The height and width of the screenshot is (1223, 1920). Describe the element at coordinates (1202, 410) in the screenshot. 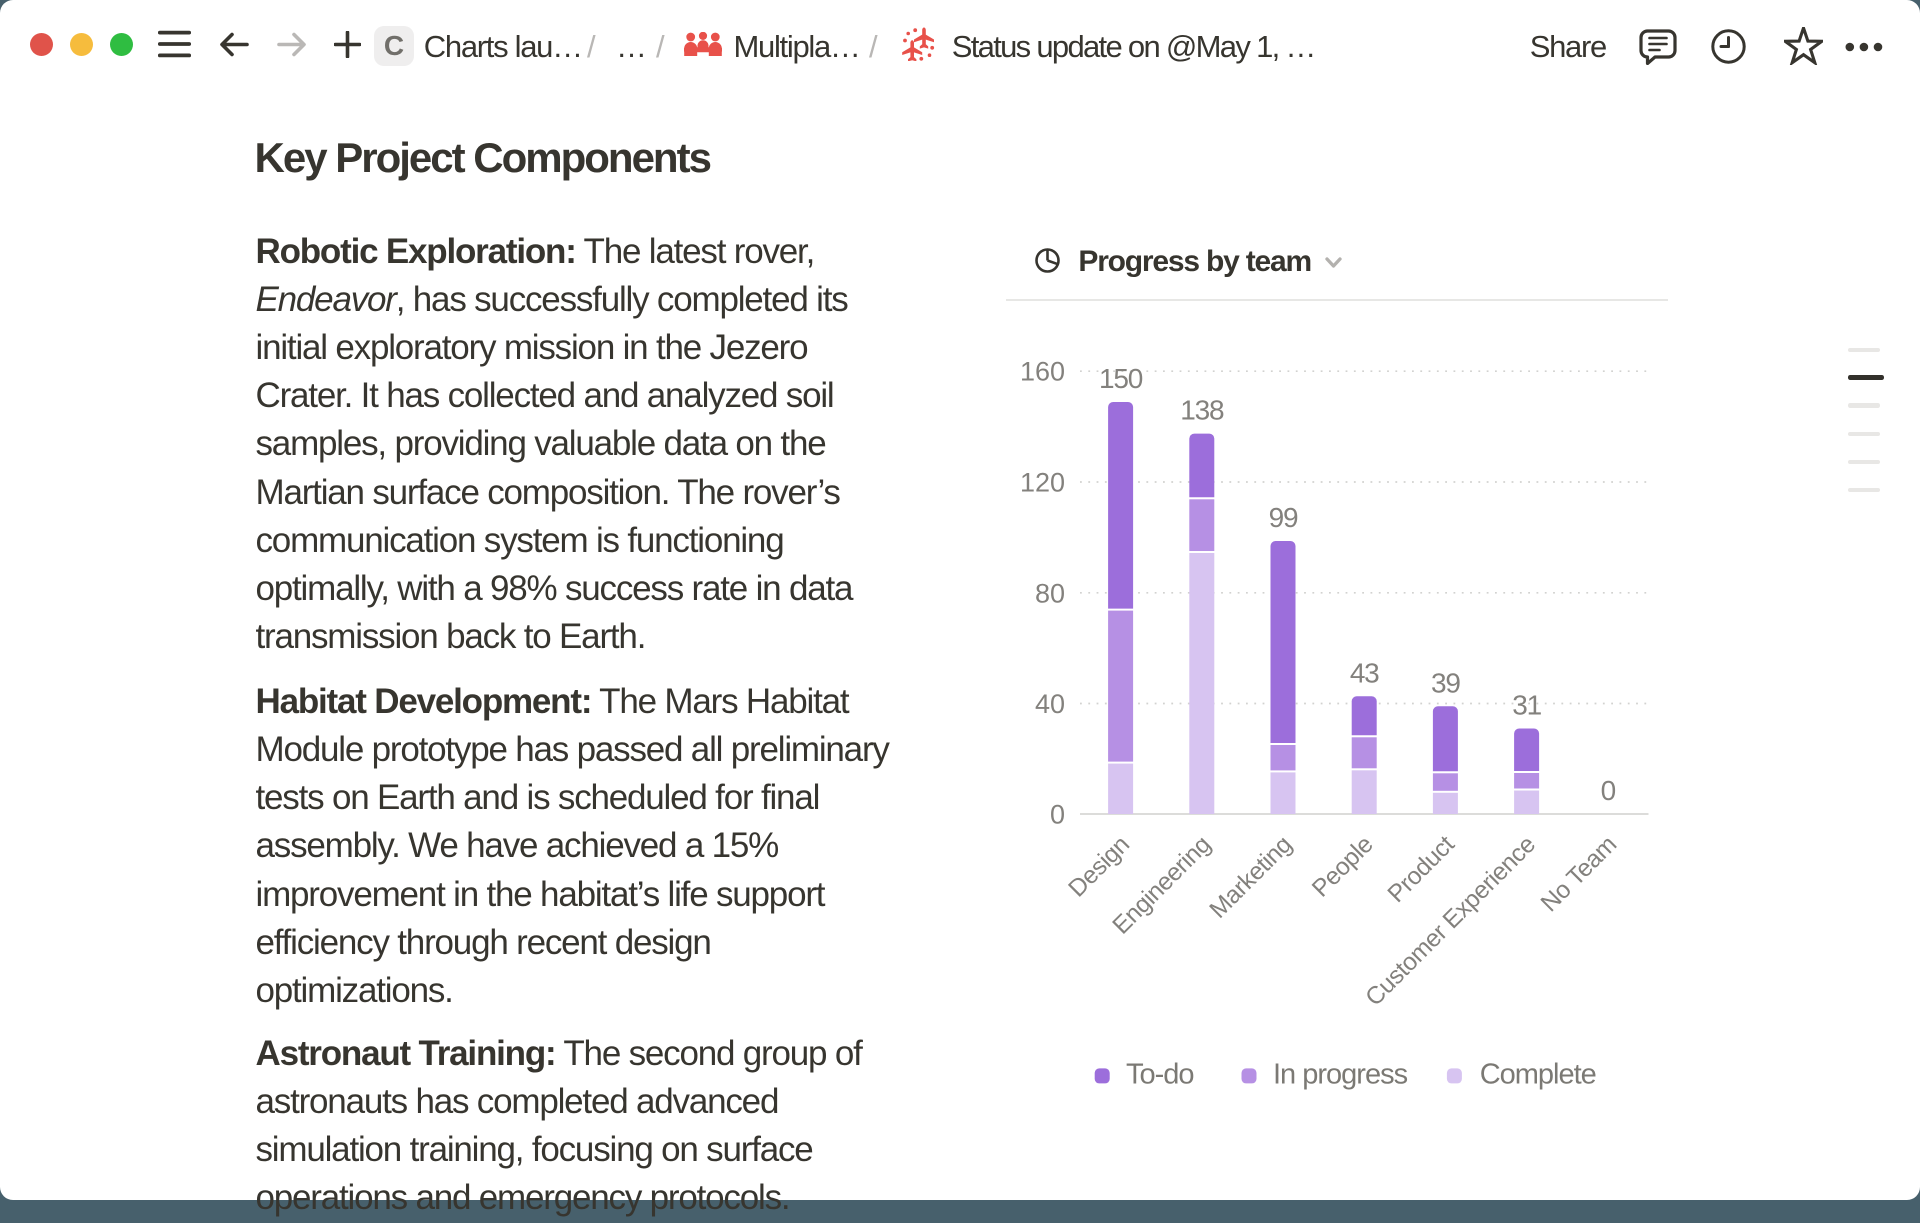

I see `svg-text: 138` at that location.